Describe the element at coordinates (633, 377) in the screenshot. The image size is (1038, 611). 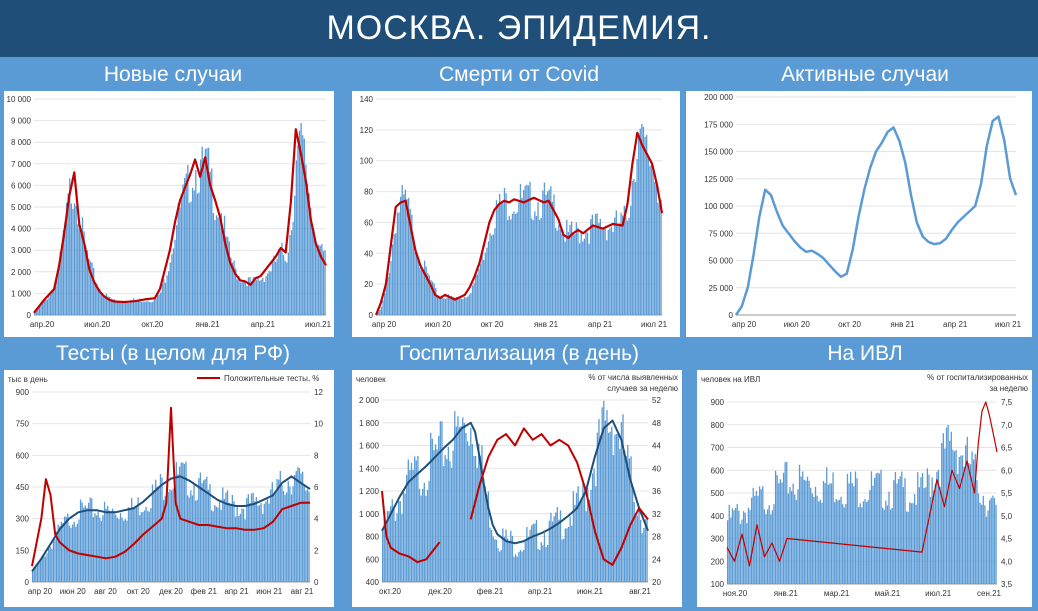
I see `y2-axis-label: % от числа выявленных` at that location.